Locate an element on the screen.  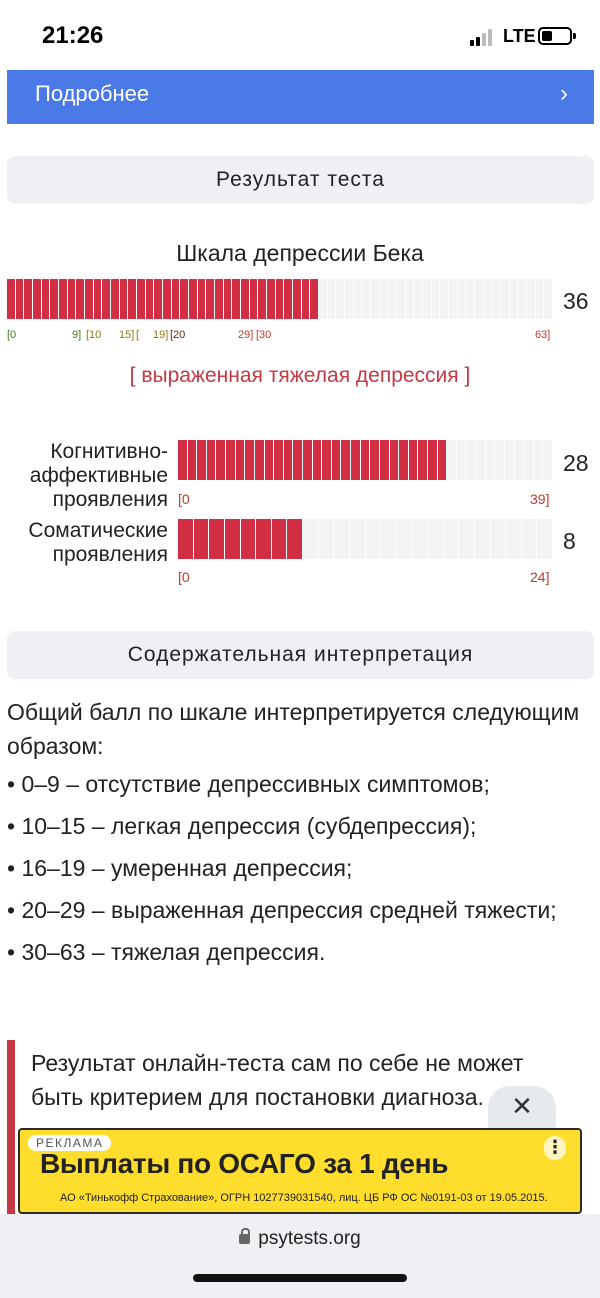
scale-title: Шкала депрессии Бека is located at coordinates (300, 253).